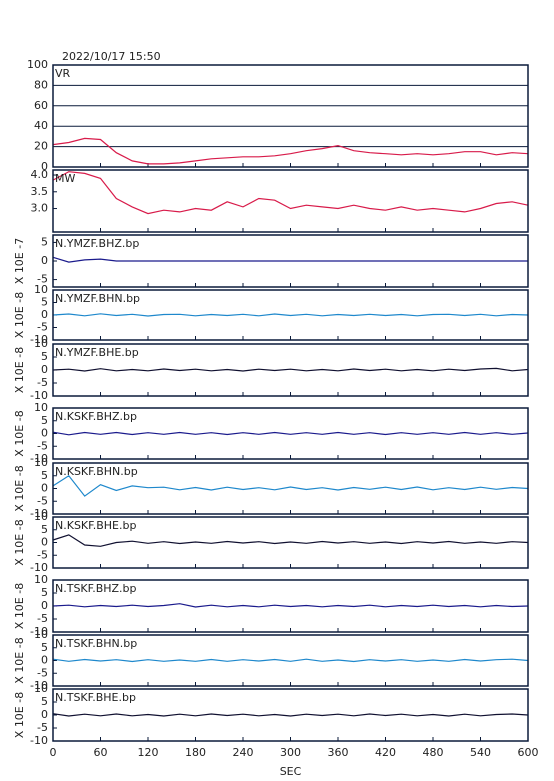 This screenshot has width=554, height=781. Describe the element at coordinates (65, 178) in the screenshot. I see `panel-label: MW` at that location.